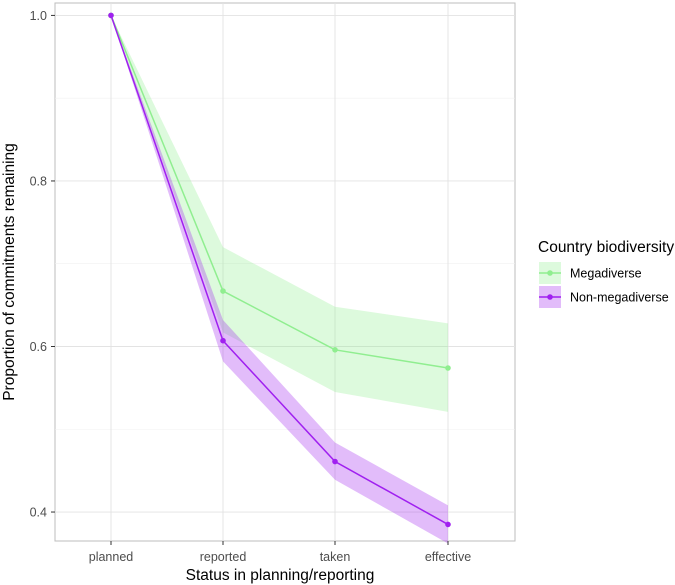 The image size is (675, 585). I want to click on y-tick-label: 0.4, so click(38, 513).